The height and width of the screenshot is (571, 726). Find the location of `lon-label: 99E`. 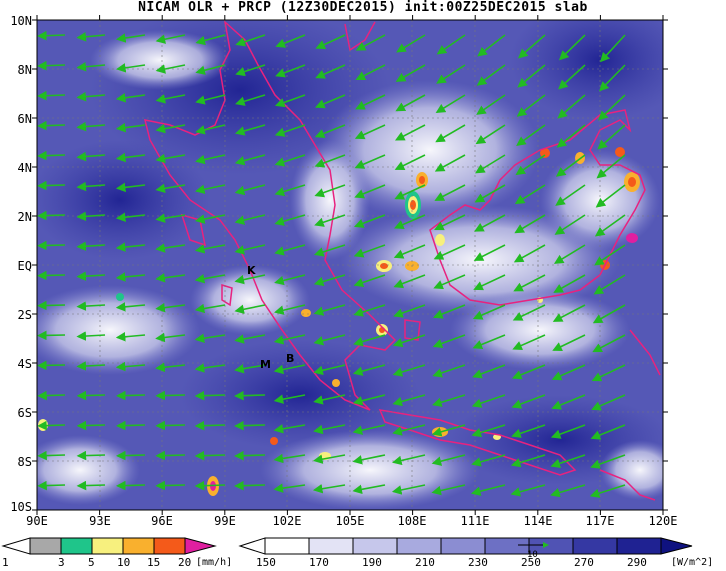

lon-label: 99E is located at coordinates (225, 521).